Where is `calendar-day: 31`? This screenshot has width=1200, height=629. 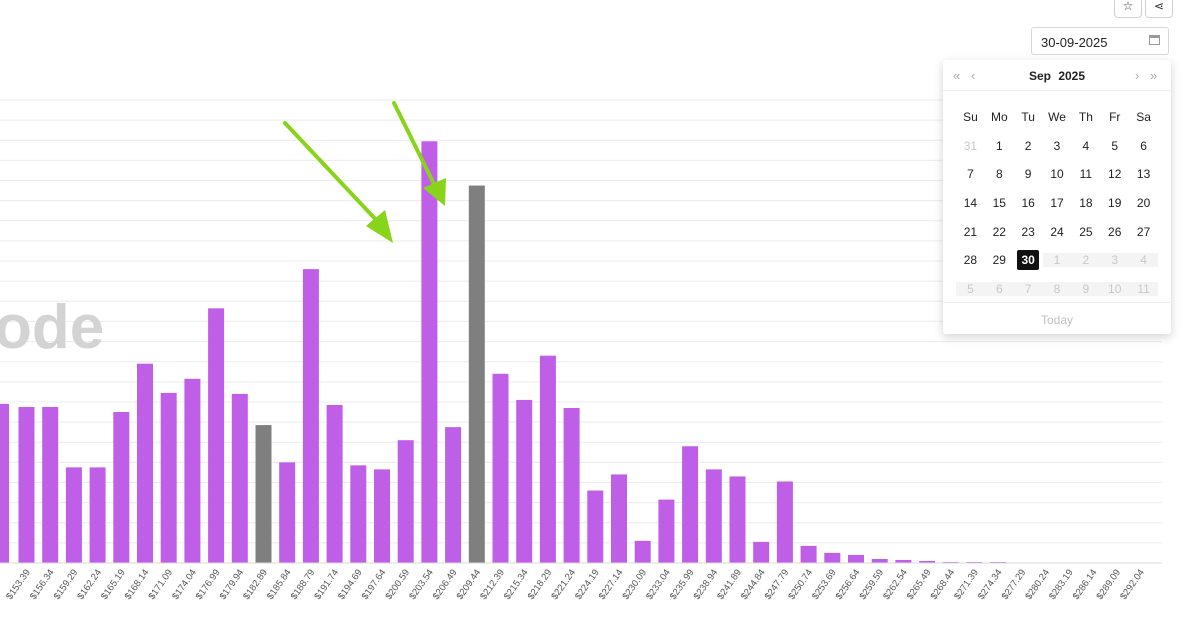
calendar-day: 31 is located at coordinates (970, 145).